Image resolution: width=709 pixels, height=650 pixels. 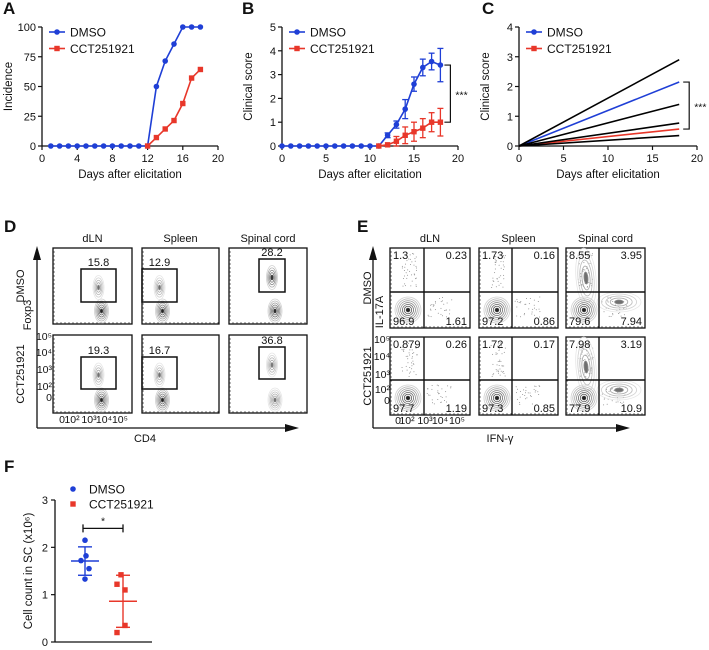 I want to click on contour-plot: 12.9, so click(x=180, y=286).